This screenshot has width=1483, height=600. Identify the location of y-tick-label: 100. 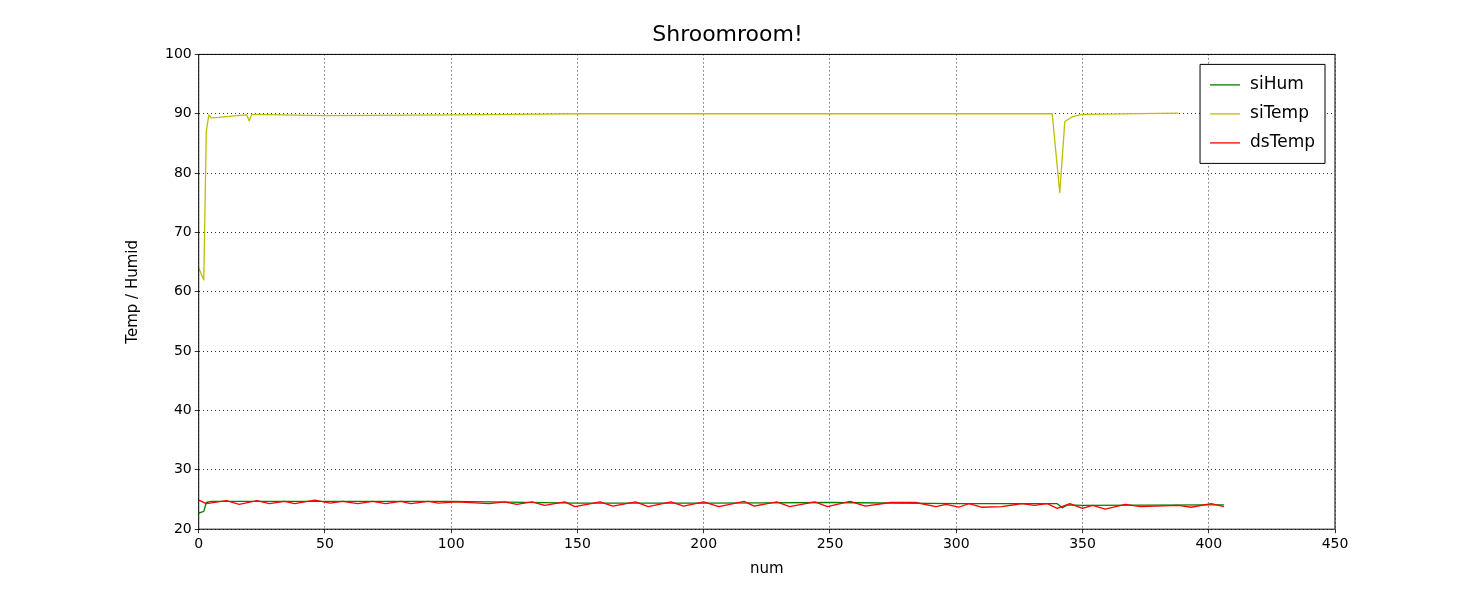
(178, 53).